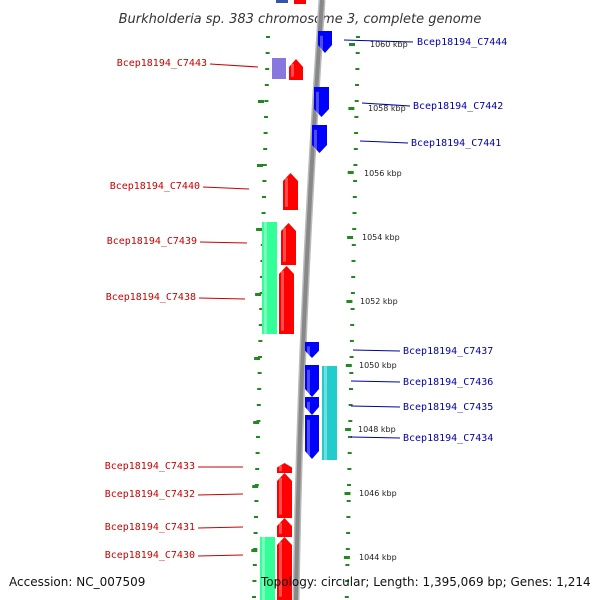 The width and height of the screenshot is (600, 600). I want to click on gene-label-bcep18194_c7442: Bcep18194_C7442, so click(458, 106).